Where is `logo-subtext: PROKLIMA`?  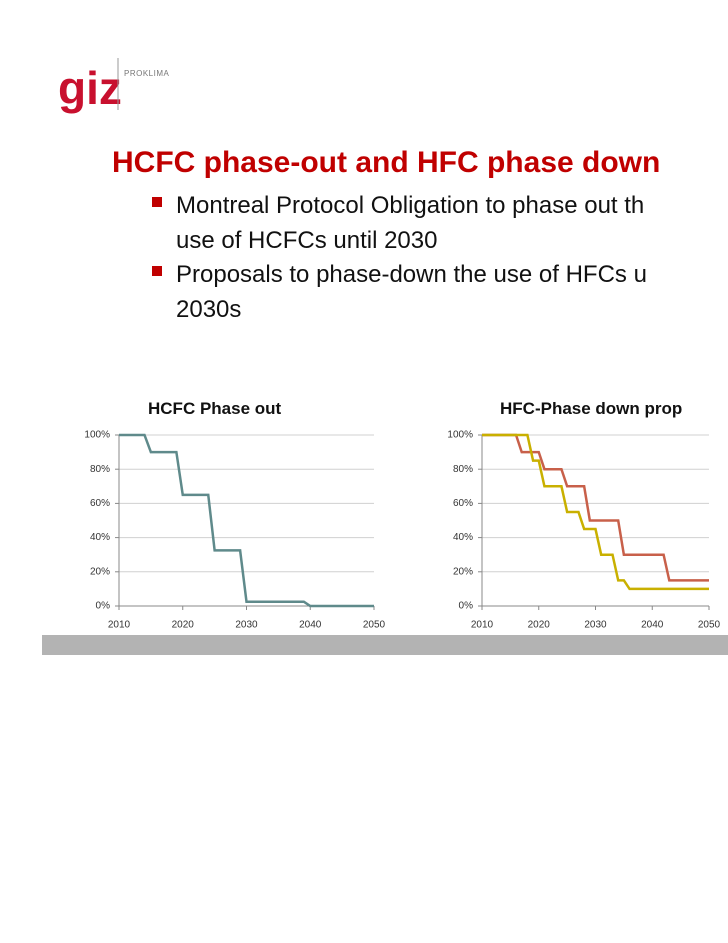 logo-subtext: PROKLIMA is located at coordinates (147, 73).